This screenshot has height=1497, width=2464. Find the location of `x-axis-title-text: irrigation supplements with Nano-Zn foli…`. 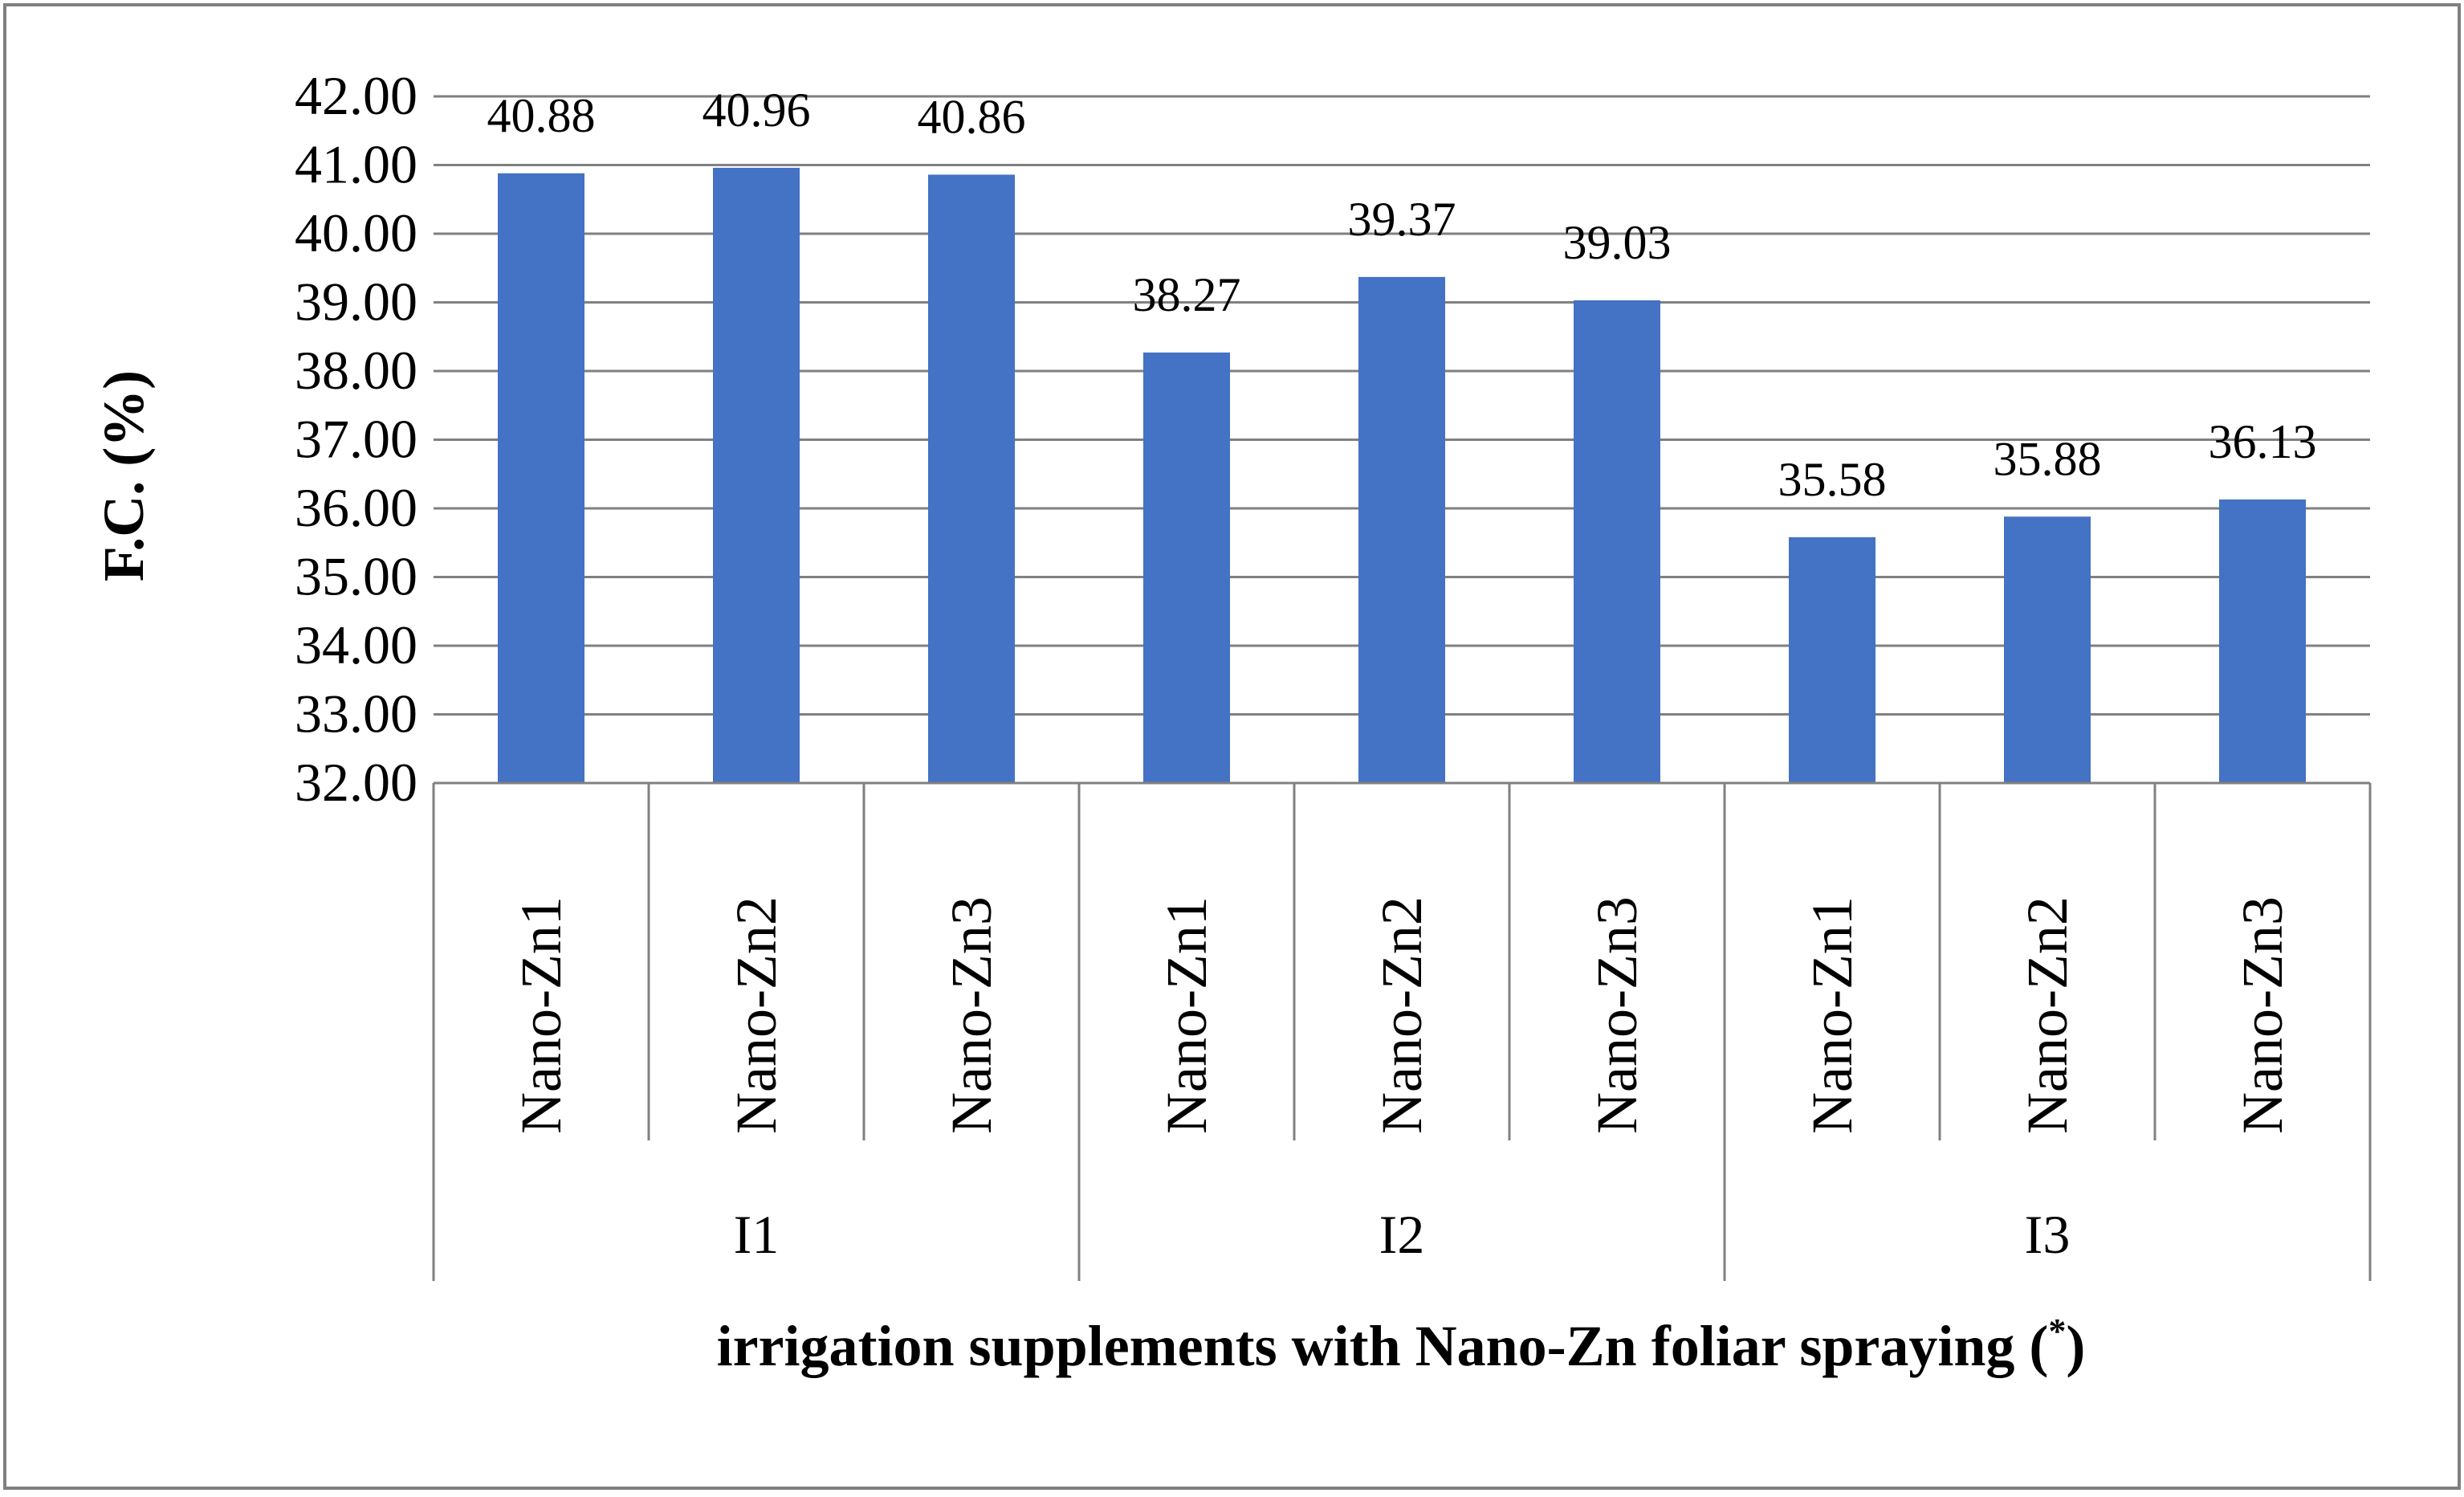

x-axis-title-text: irrigation supplements with Nano-Zn foli… is located at coordinates (1383, 1346).